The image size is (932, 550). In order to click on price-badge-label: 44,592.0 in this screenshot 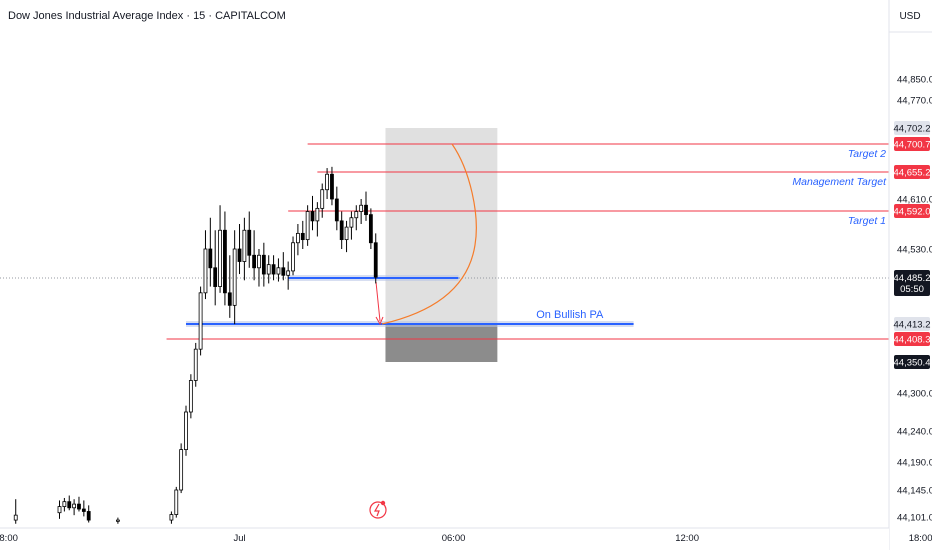, I will do `click(912, 212)`.